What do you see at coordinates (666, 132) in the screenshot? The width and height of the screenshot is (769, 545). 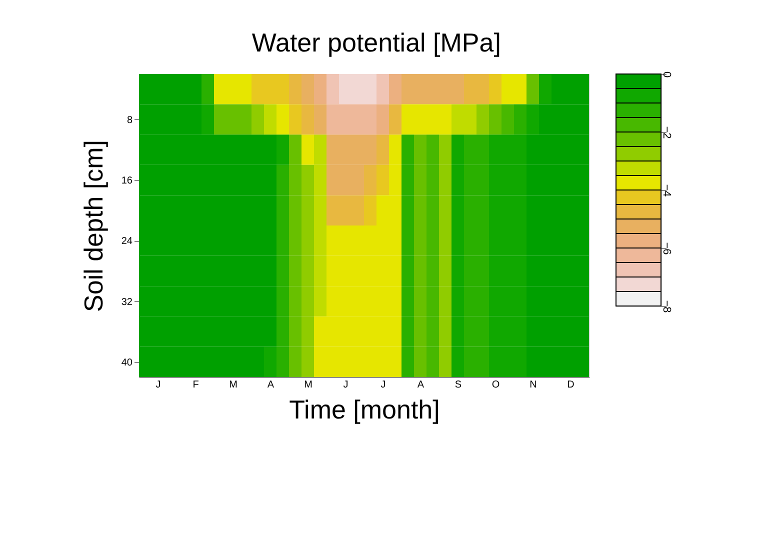 I see `color-bar-label: −2` at bounding box center [666, 132].